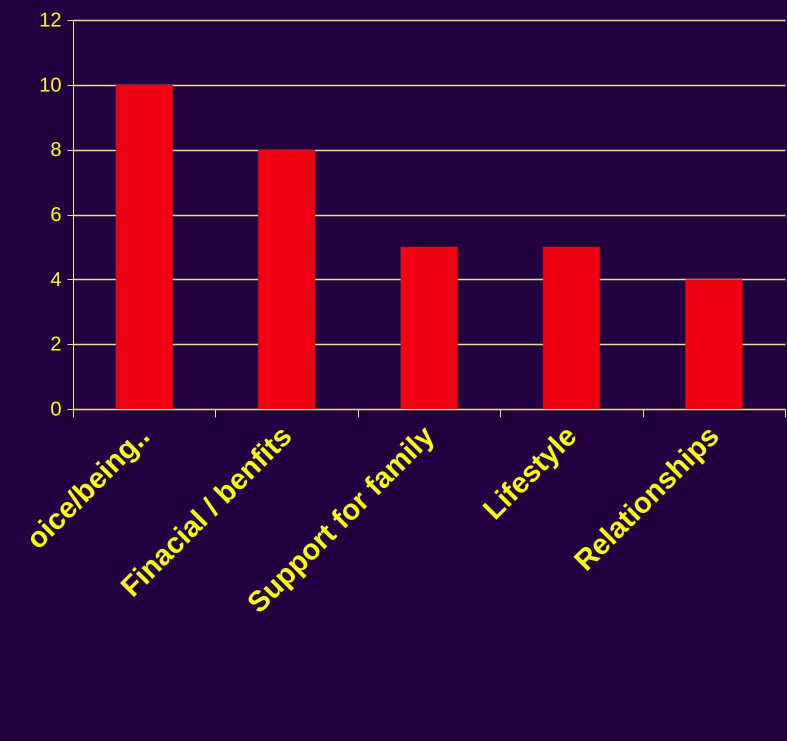  What do you see at coordinates (56, 409) in the screenshot?
I see `y-tick-label: 0` at bounding box center [56, 409].